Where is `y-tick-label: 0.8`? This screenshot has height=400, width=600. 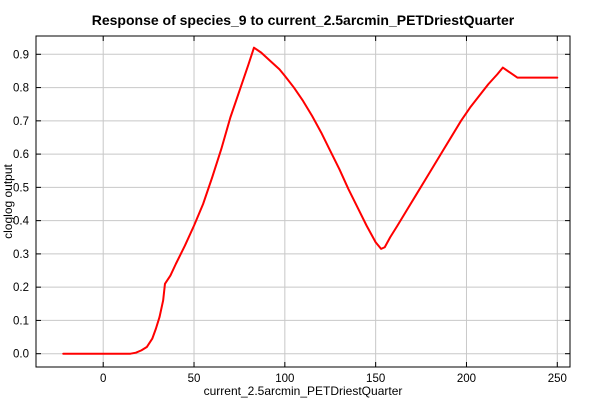
y-tick-label: 0.8 is located at coordinates (21, 89).